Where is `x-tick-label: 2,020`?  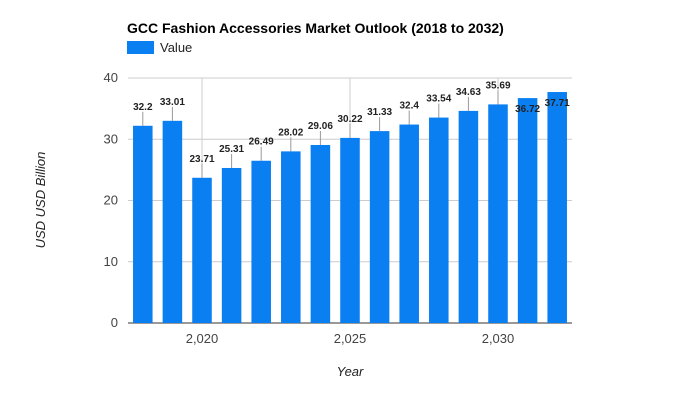
x-tick-label: 2,020 is located at coordinates (202, 338).